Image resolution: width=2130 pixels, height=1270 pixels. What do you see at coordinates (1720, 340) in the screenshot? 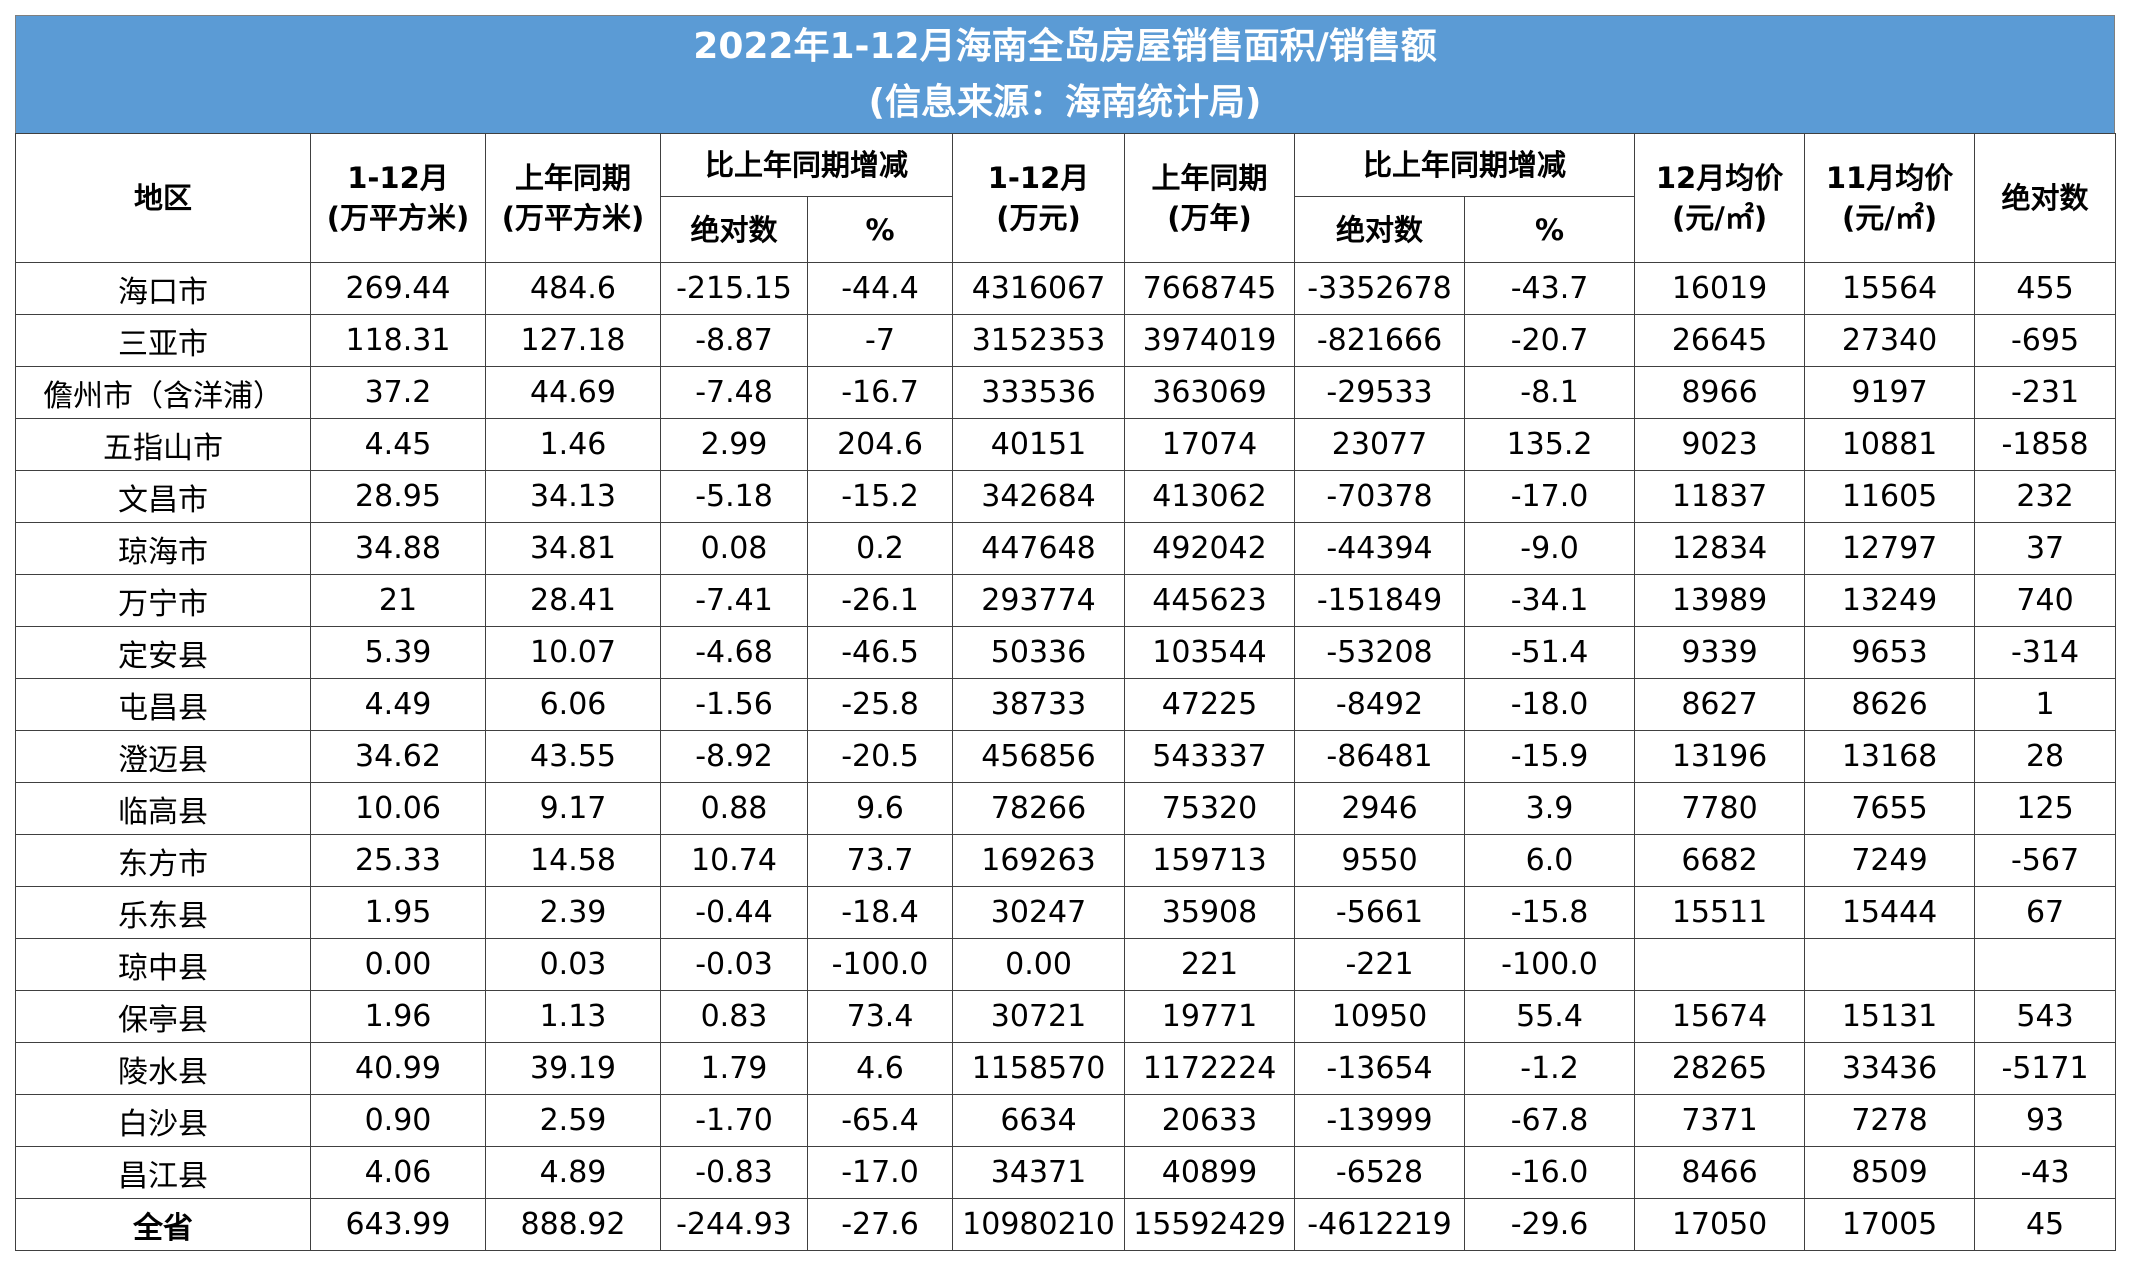
I see `value-cell: 26645` at bounding box center [1720, 340].